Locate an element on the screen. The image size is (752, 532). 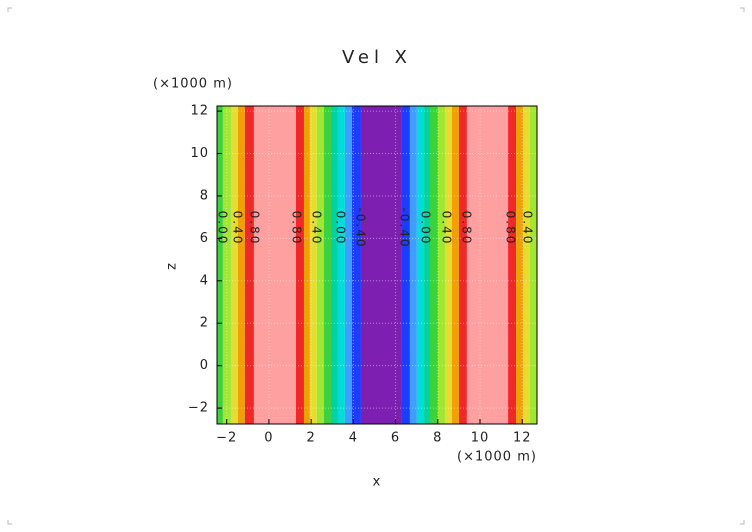
y-tick-label: 10 is located at coordinates (199, 153).